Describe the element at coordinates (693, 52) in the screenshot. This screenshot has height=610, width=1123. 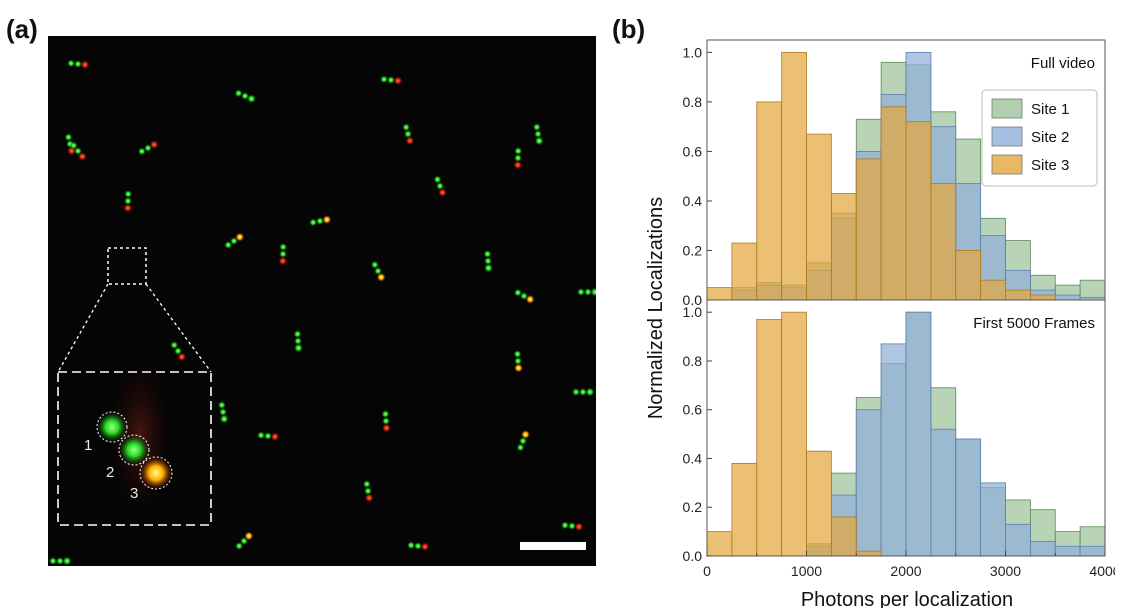
I see `top-ytick-label-5: 1.0` at that location.